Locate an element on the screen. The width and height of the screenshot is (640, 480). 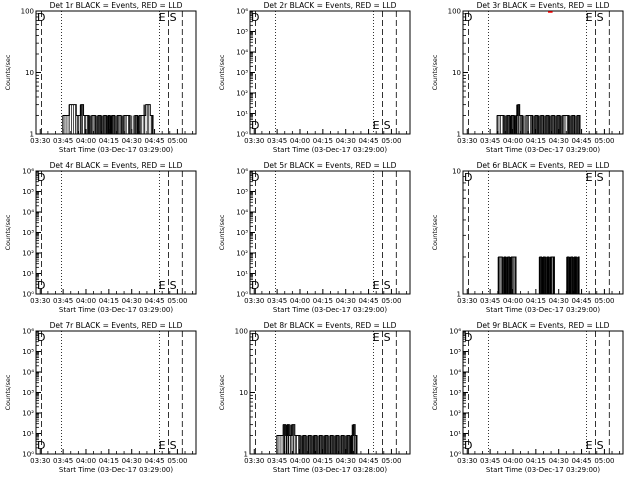
chart-title: Det 1r BLACK = Events, RED = LLD is located at coordinates (116, 5).